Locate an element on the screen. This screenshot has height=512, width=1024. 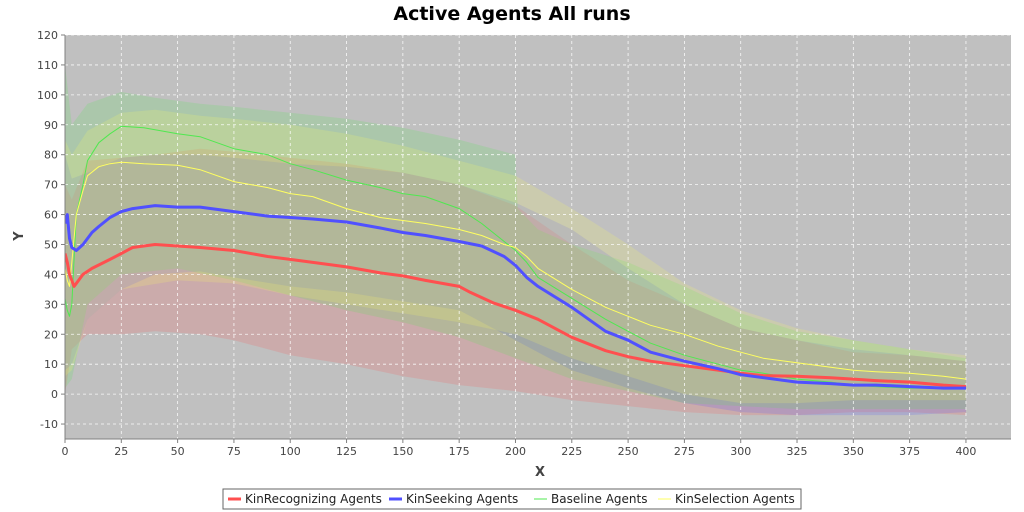
x-tick-label-9: 225 is located at coordinates (571, 451).